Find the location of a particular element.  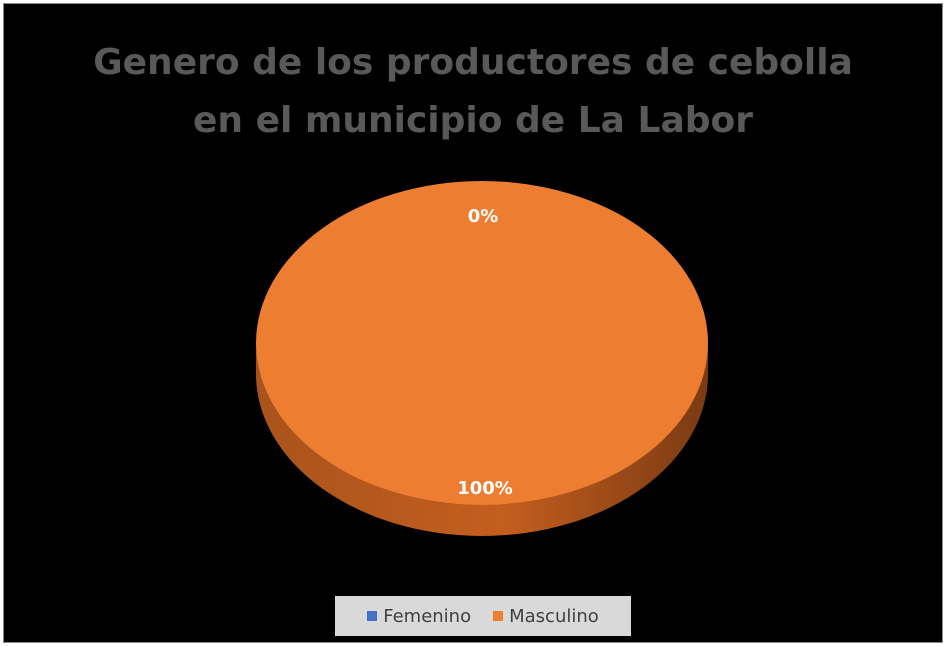

legend: Femenino Masculino is located at coordinates (483, 616).